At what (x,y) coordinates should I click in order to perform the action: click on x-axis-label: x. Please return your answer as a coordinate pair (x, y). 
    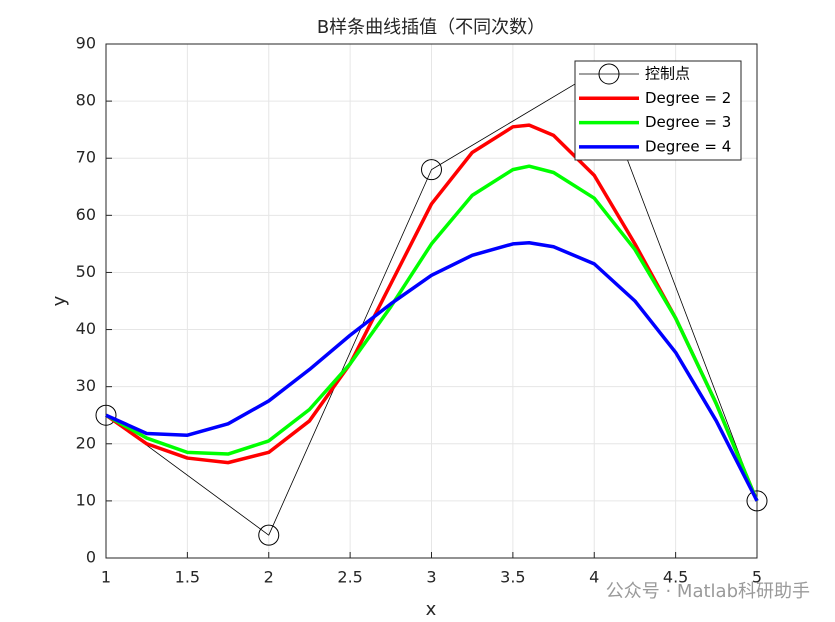
    Looking at the image, I should click on (431, 609).